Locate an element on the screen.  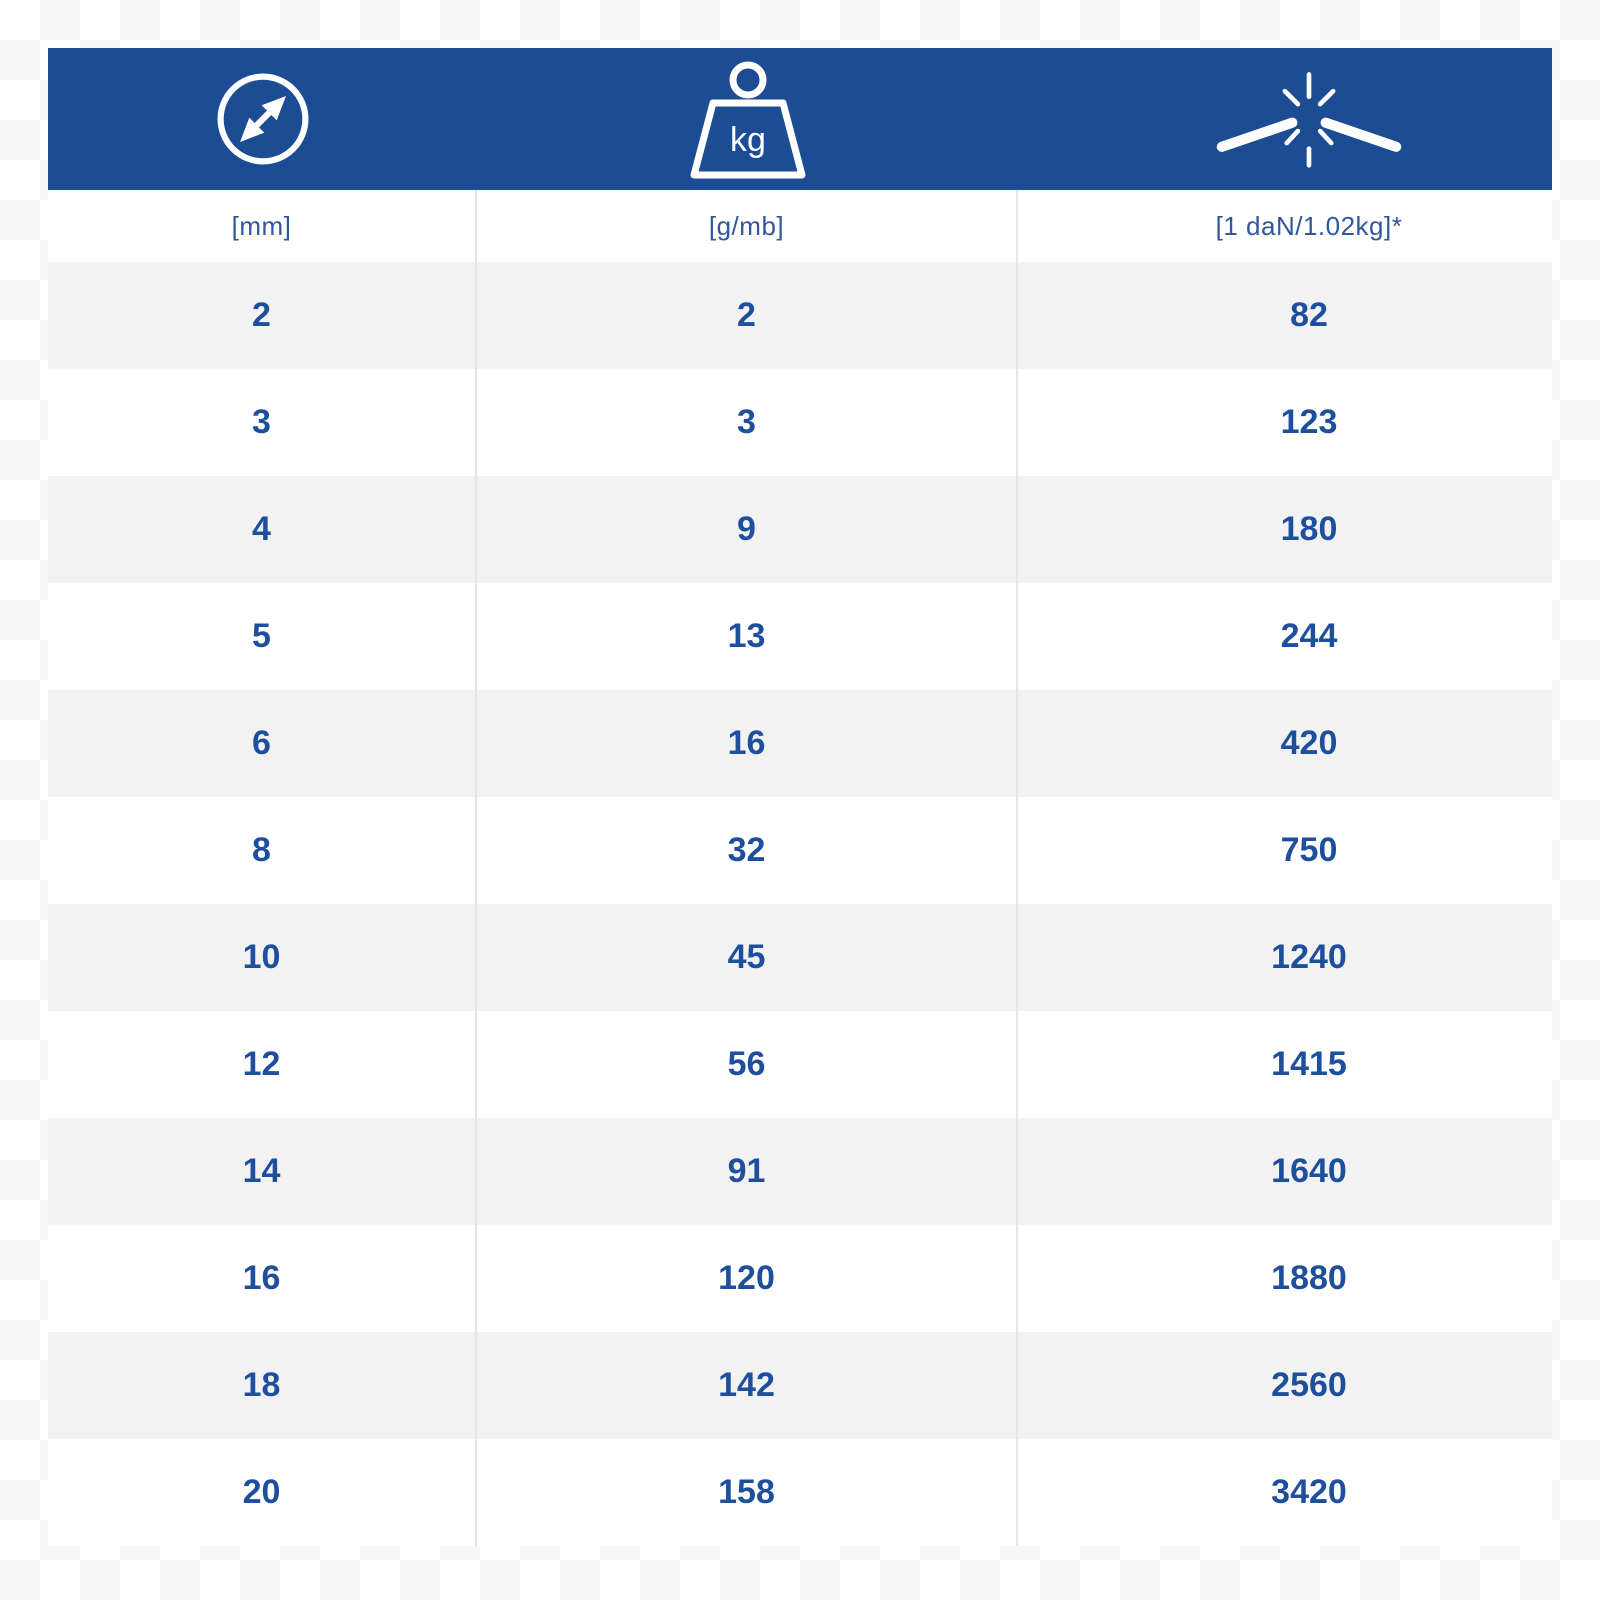
table-row: 4 9 180 is located at coordinates (800, 529).